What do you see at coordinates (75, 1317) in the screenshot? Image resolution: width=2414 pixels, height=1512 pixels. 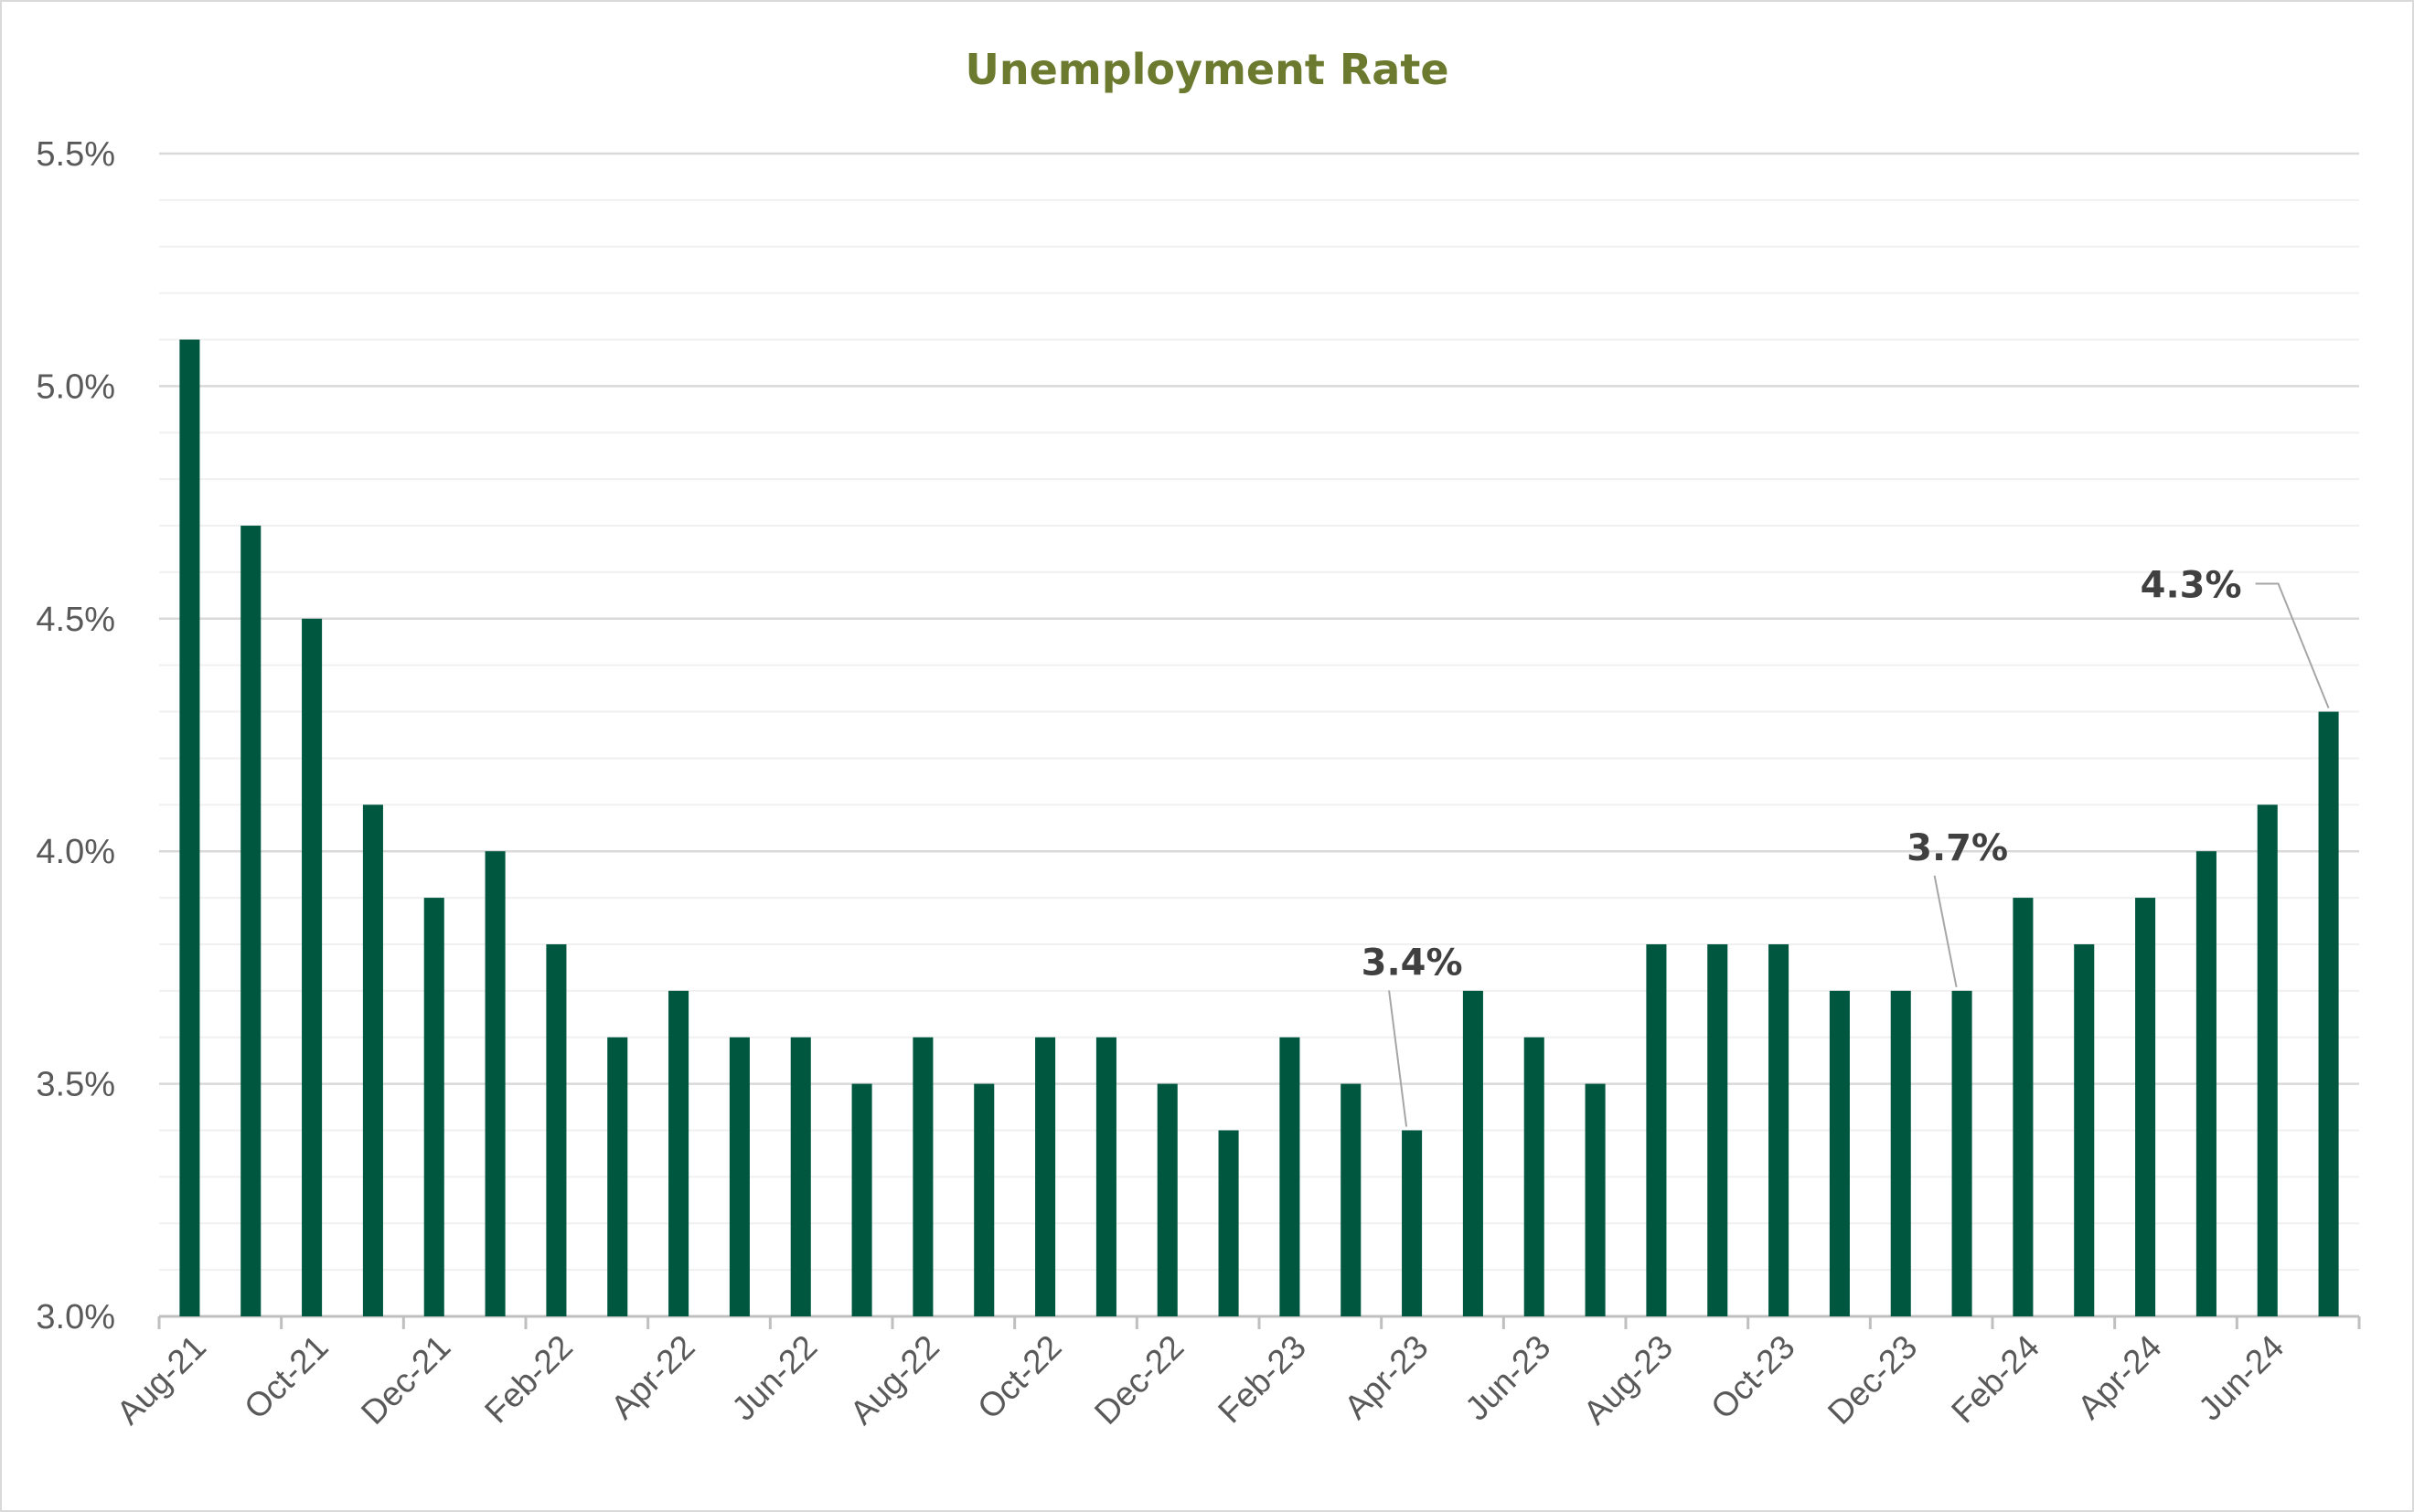 I see `y-tick-label: 3.0%` at bounding box center [75, 1317].